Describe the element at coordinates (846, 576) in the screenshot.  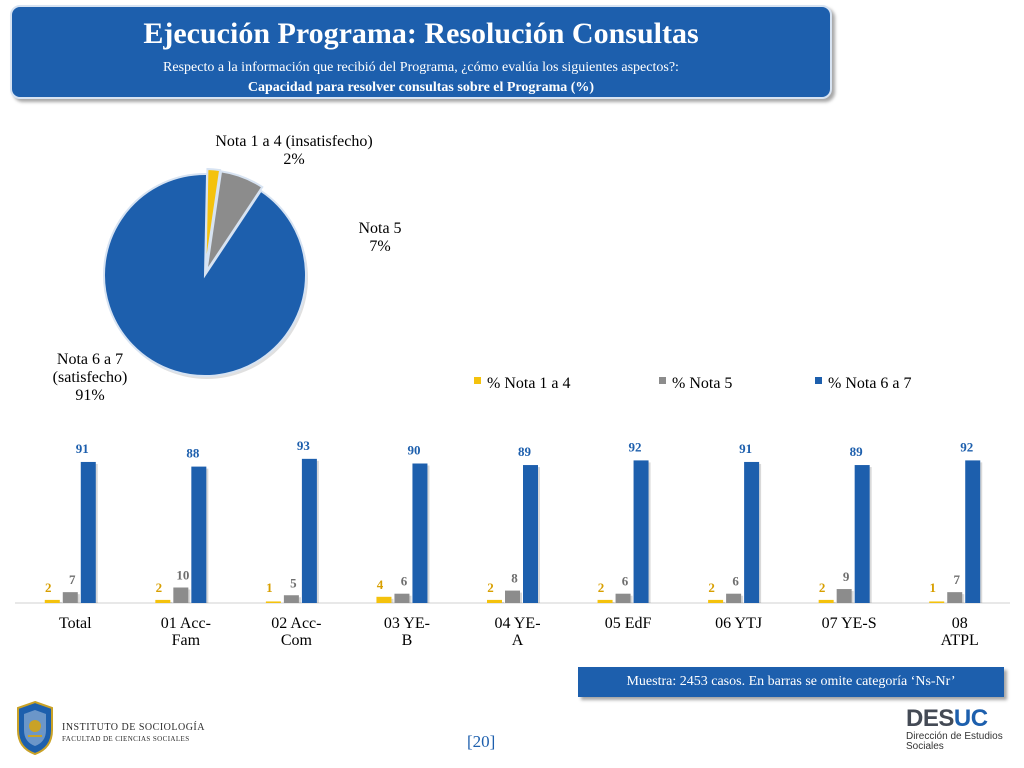
I see `bar-value-1-7: 9` at that location.